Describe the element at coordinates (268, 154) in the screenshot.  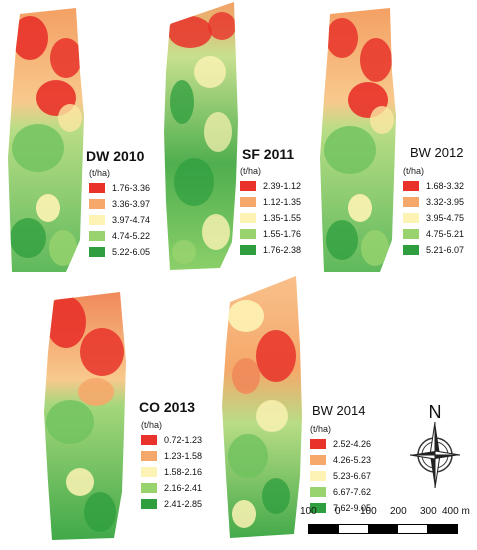
I see `map-title: SF 2011` at that location.